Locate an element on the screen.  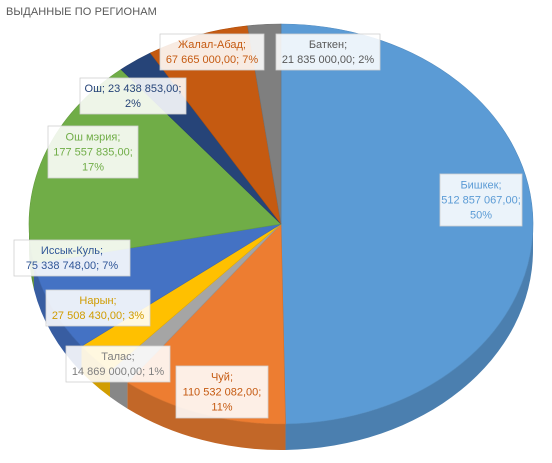
data-label-text: Ош мэрия; is located at coordinates (93, 138).